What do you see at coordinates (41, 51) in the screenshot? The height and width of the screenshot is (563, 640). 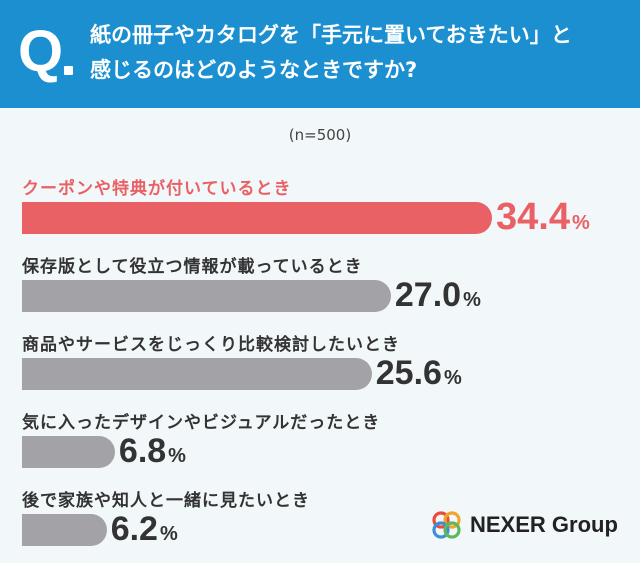 I see `q-mark: Q` at bounding box center [41, 51].